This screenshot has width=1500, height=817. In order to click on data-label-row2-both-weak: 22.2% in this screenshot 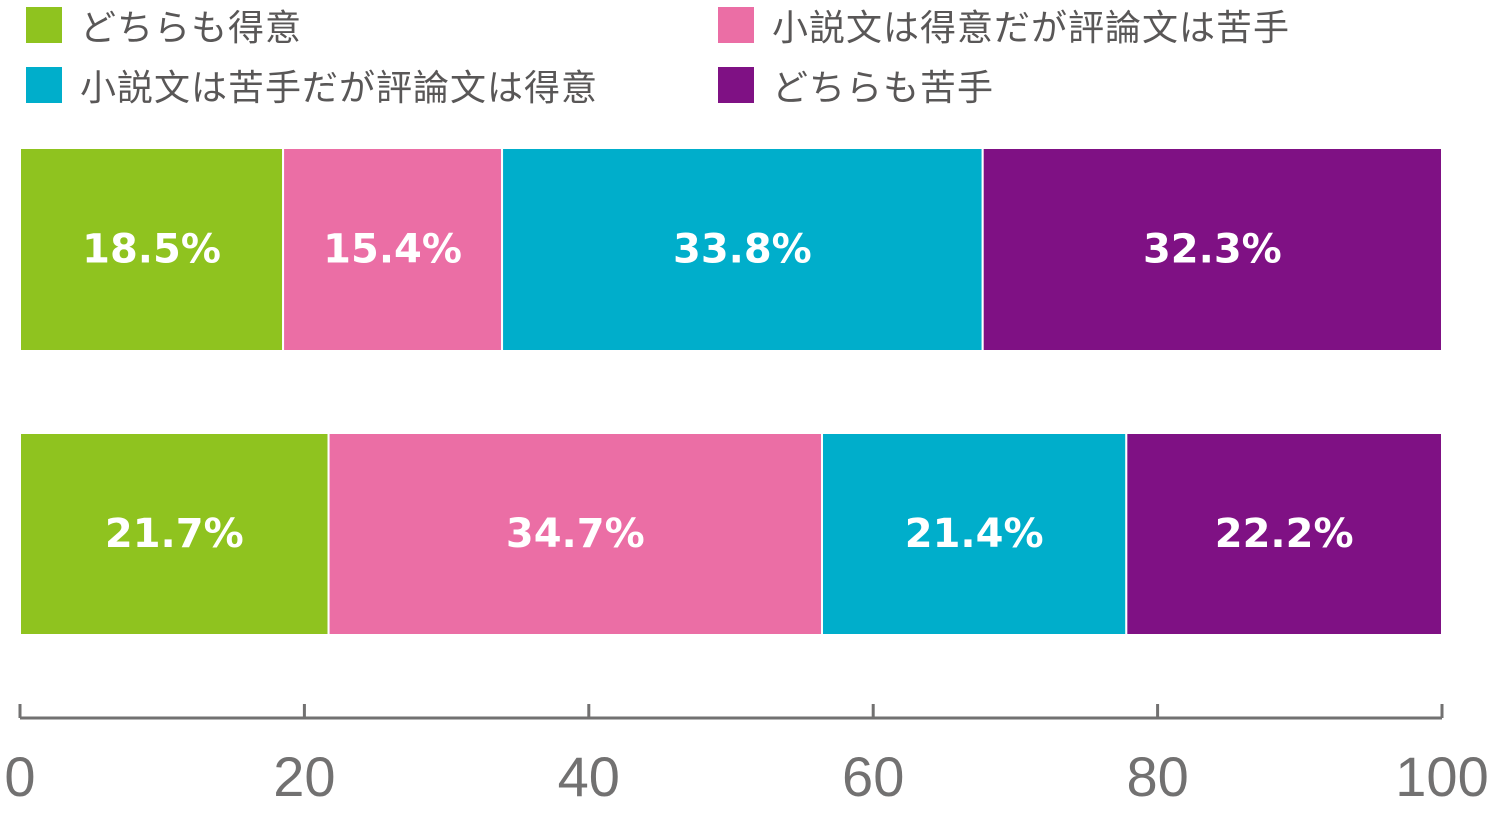, I will do `click(1284, 534)`.